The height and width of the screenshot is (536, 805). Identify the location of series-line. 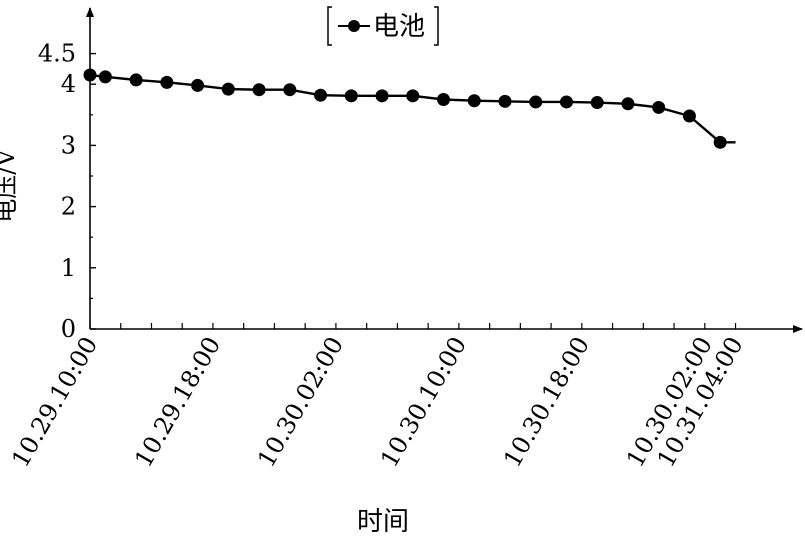
(412, 108).